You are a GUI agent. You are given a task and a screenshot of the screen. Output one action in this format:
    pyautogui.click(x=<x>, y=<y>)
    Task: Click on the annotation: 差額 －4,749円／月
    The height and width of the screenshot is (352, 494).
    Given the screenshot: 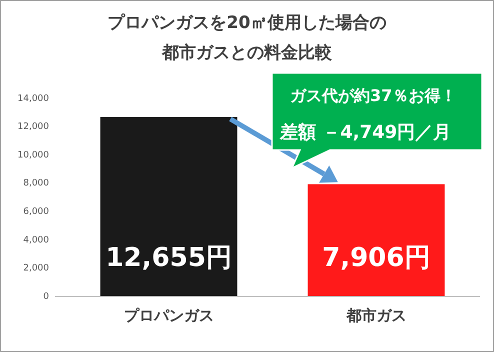 What is the action you would take?
    pyautogui.click(x=365, y=132)
    